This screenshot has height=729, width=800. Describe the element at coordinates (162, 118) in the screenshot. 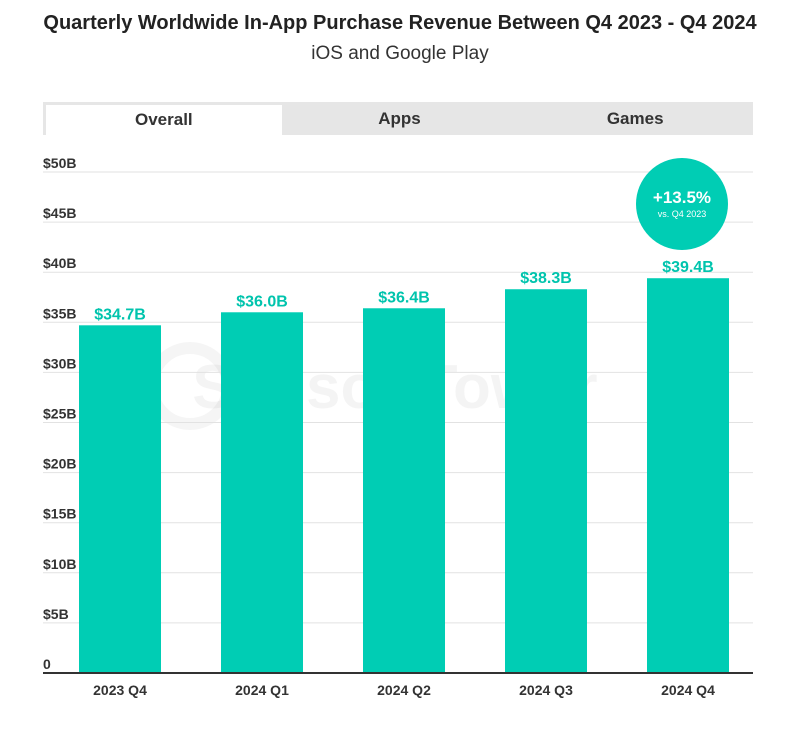

I see `tab-overall: Overall` at that location.